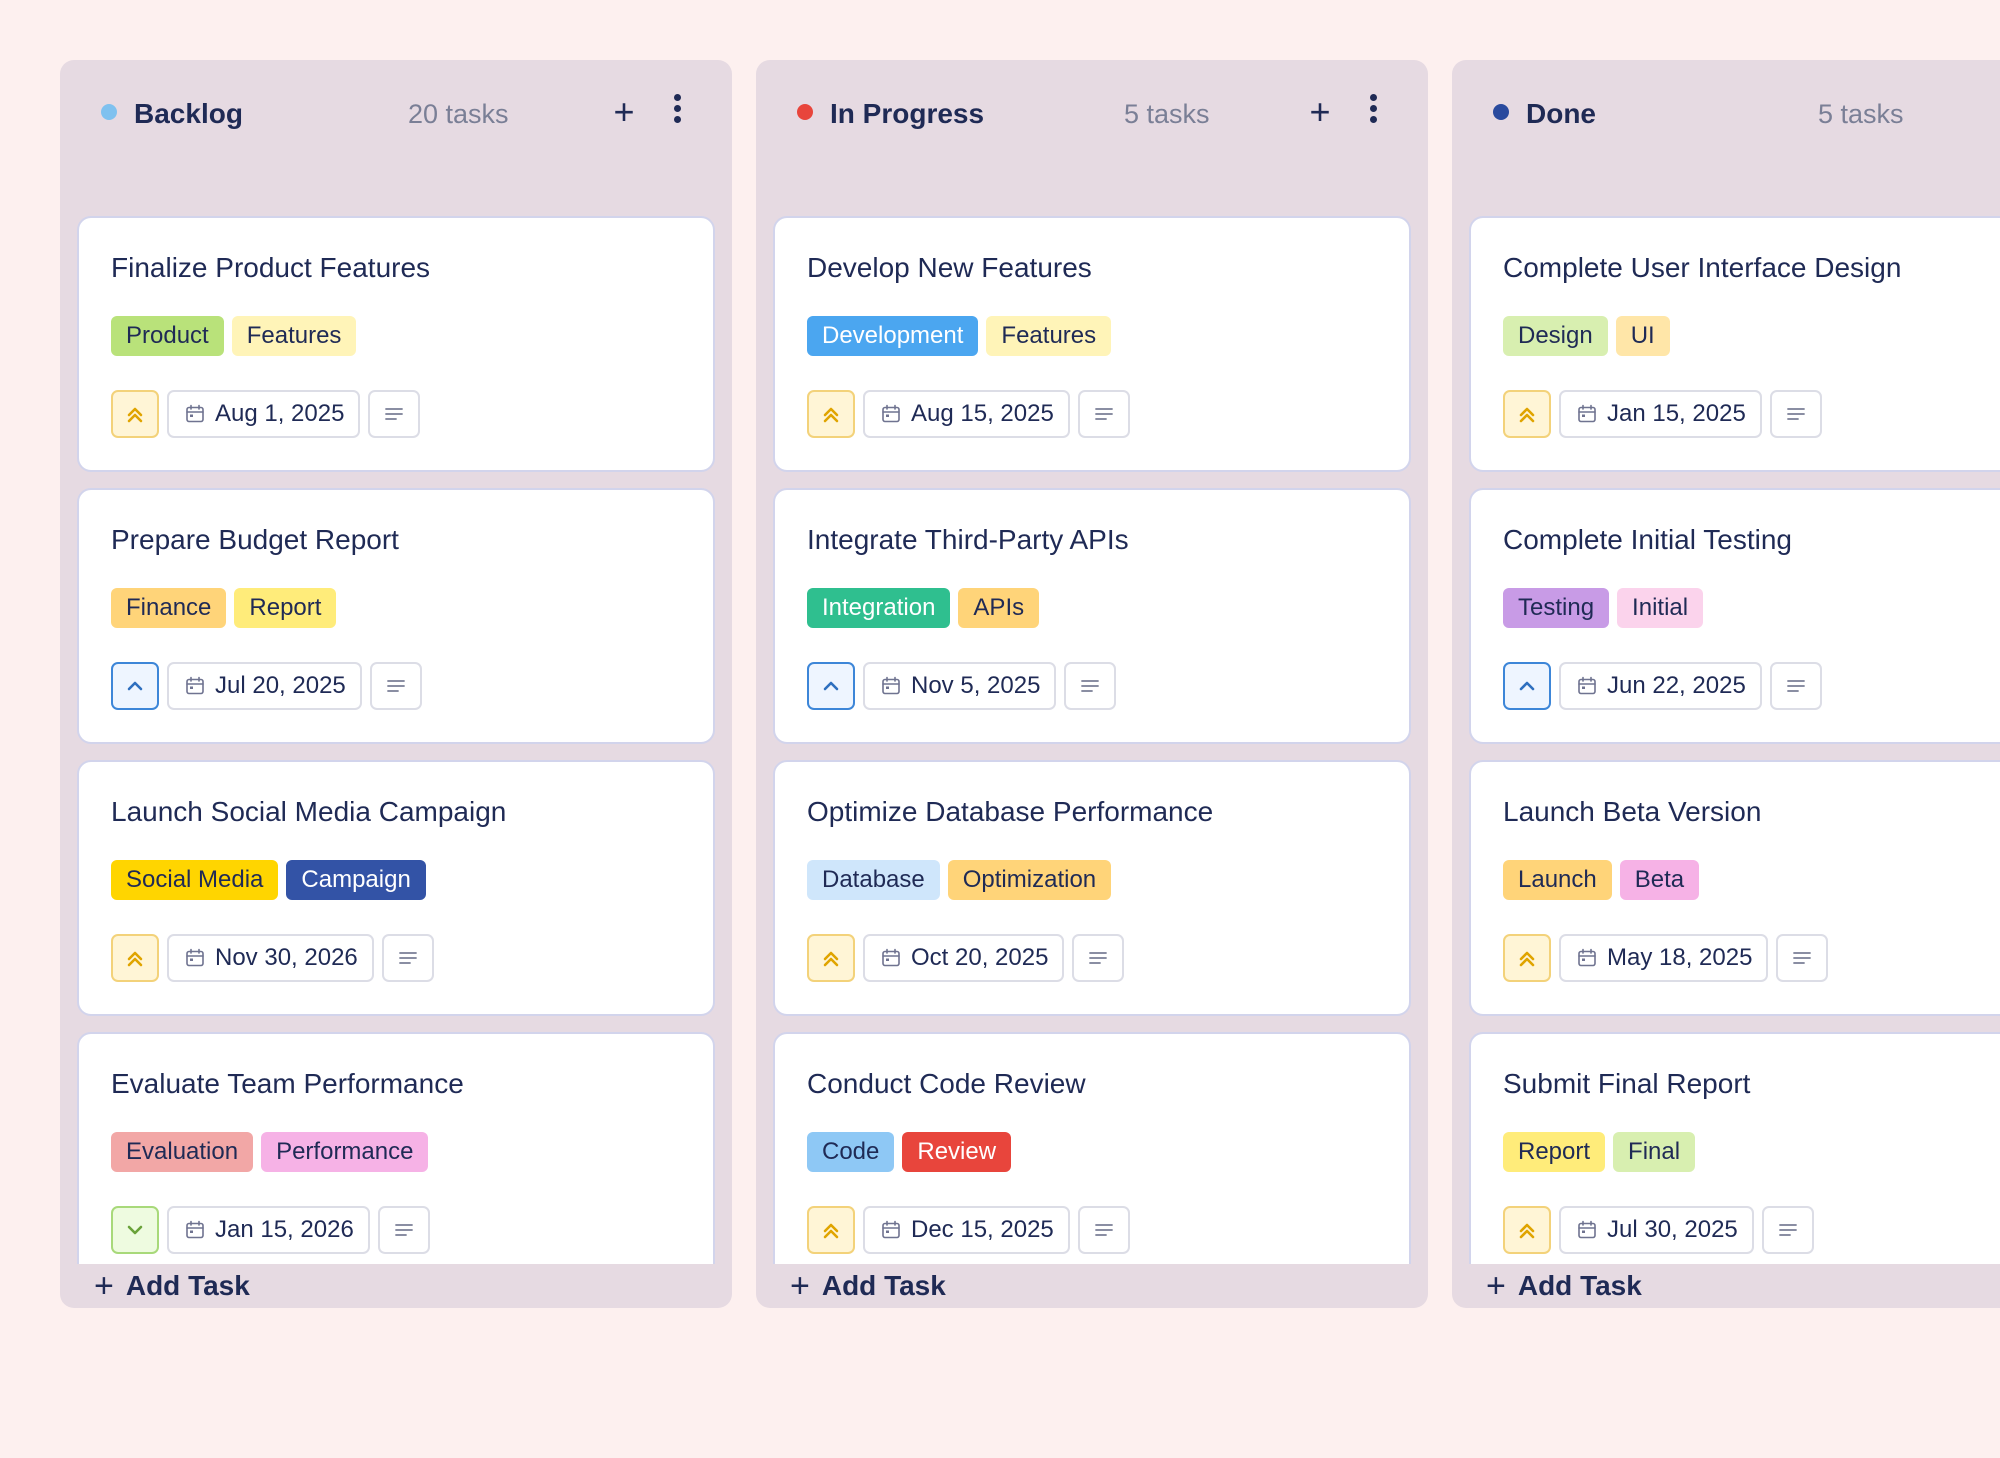  What do you see at coordinates (982, 413) in the screenshot?
I see `due-date-text: Aug 15, 2025` at bounding box center [982, 413].